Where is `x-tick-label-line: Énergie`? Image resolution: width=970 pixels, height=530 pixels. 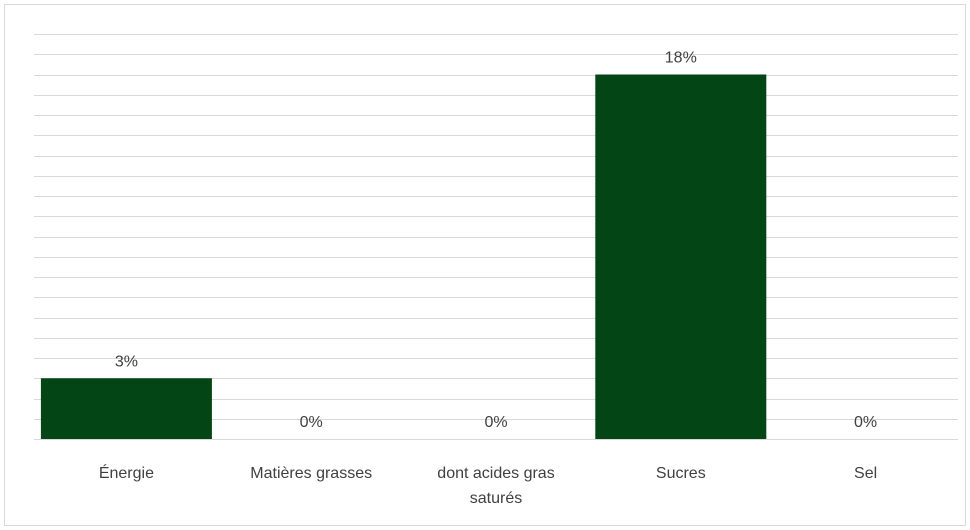 x-tick-label-line: Énergie is located at coordinates (126, 472).